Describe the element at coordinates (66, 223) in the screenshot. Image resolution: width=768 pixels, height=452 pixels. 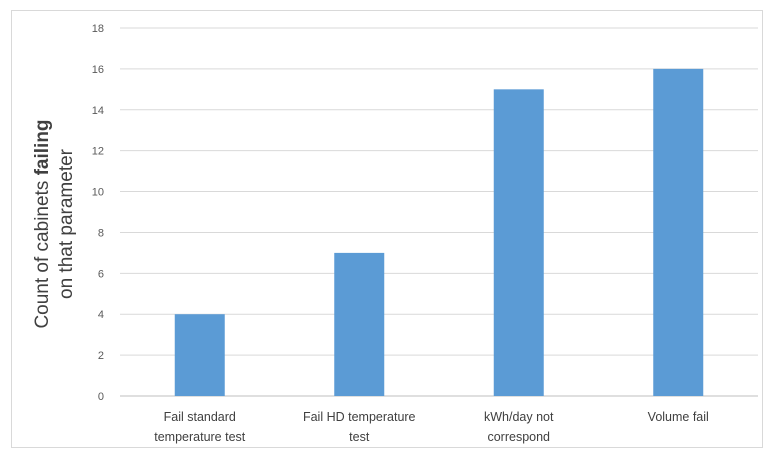
I see `y-axis-label-line: on that parameter` at that location.